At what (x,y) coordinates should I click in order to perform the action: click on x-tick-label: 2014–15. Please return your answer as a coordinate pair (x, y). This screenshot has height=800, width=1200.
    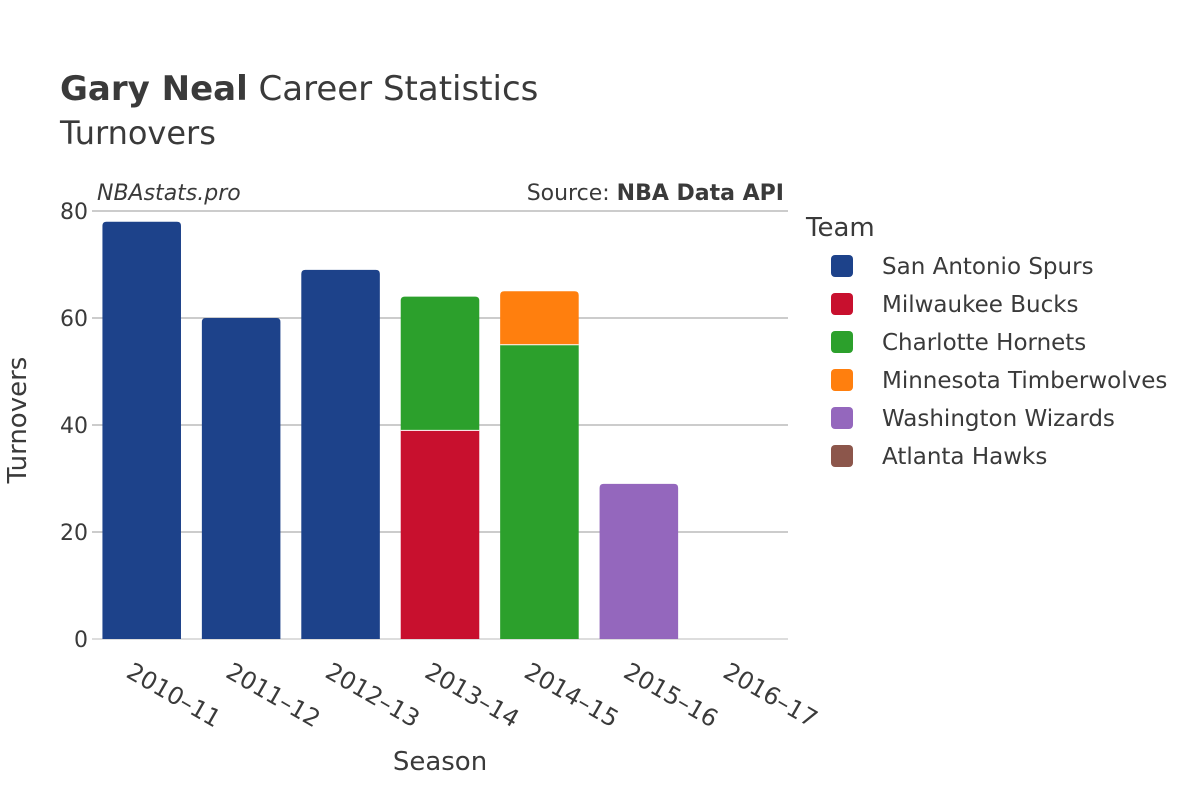
    Looking at the image, I should click on (572, 695).